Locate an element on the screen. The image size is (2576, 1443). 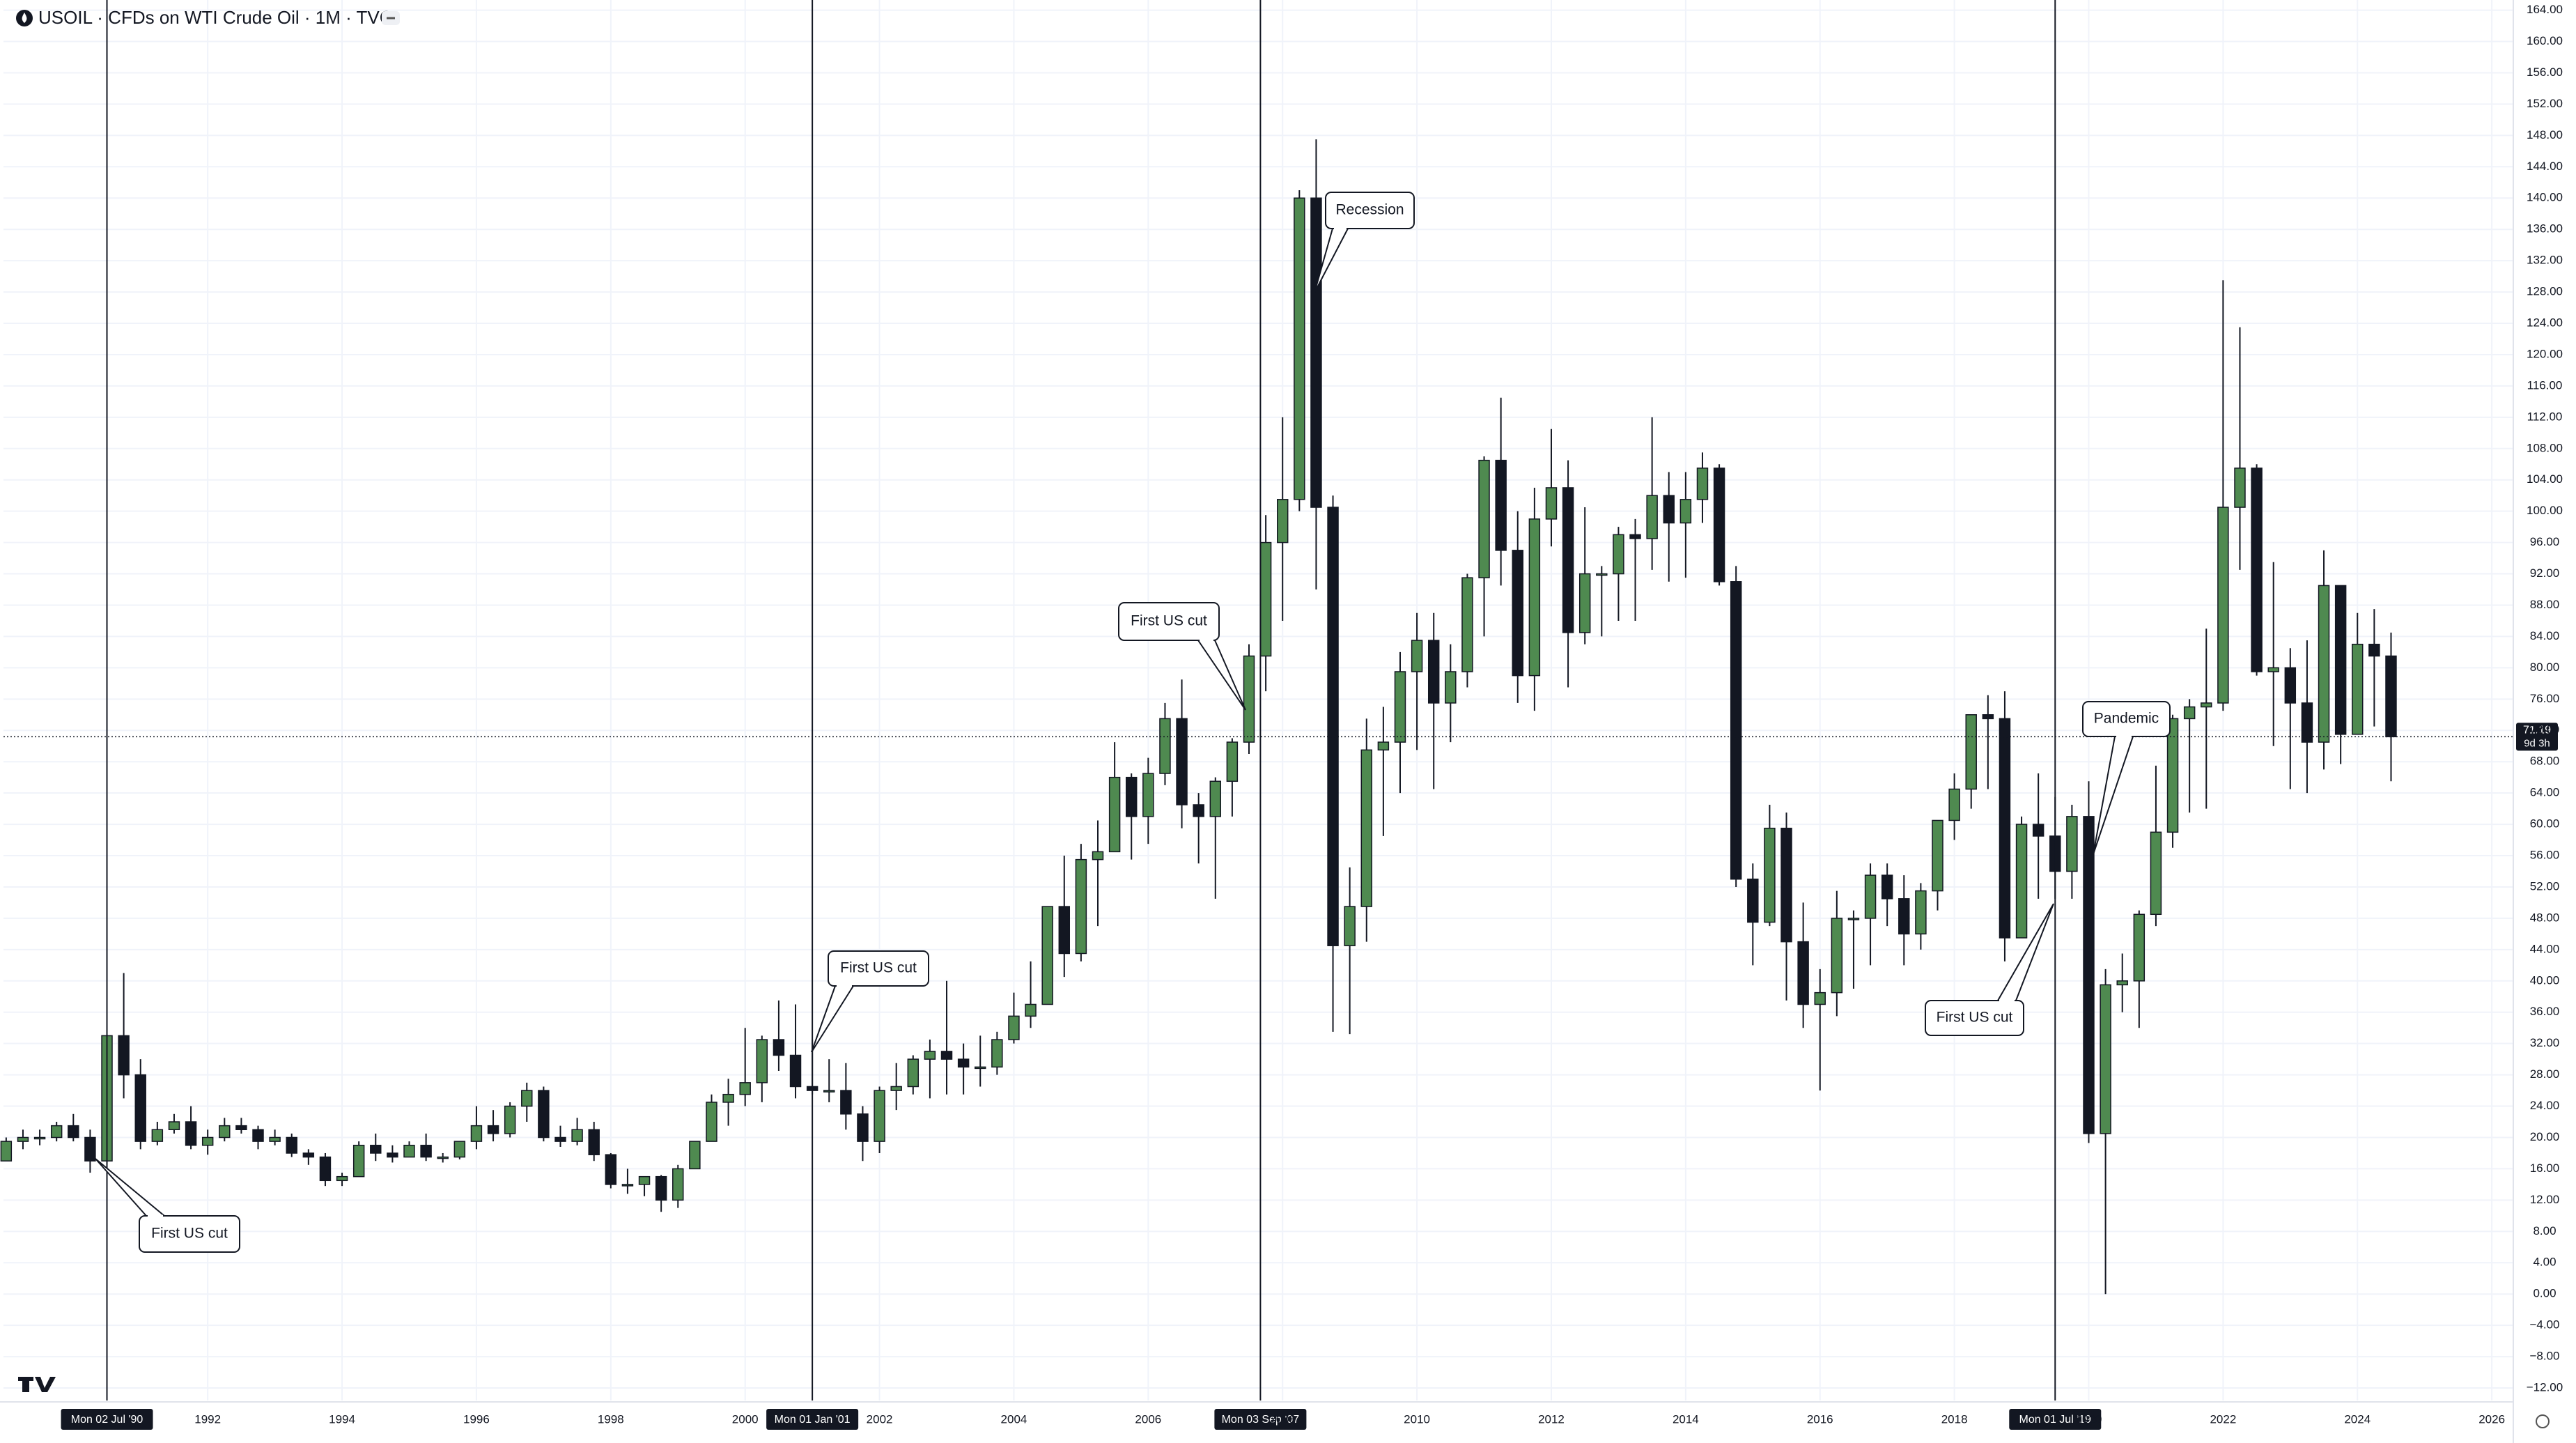
x-tick-label: 2026 is located at coordinates (2491, 1419).